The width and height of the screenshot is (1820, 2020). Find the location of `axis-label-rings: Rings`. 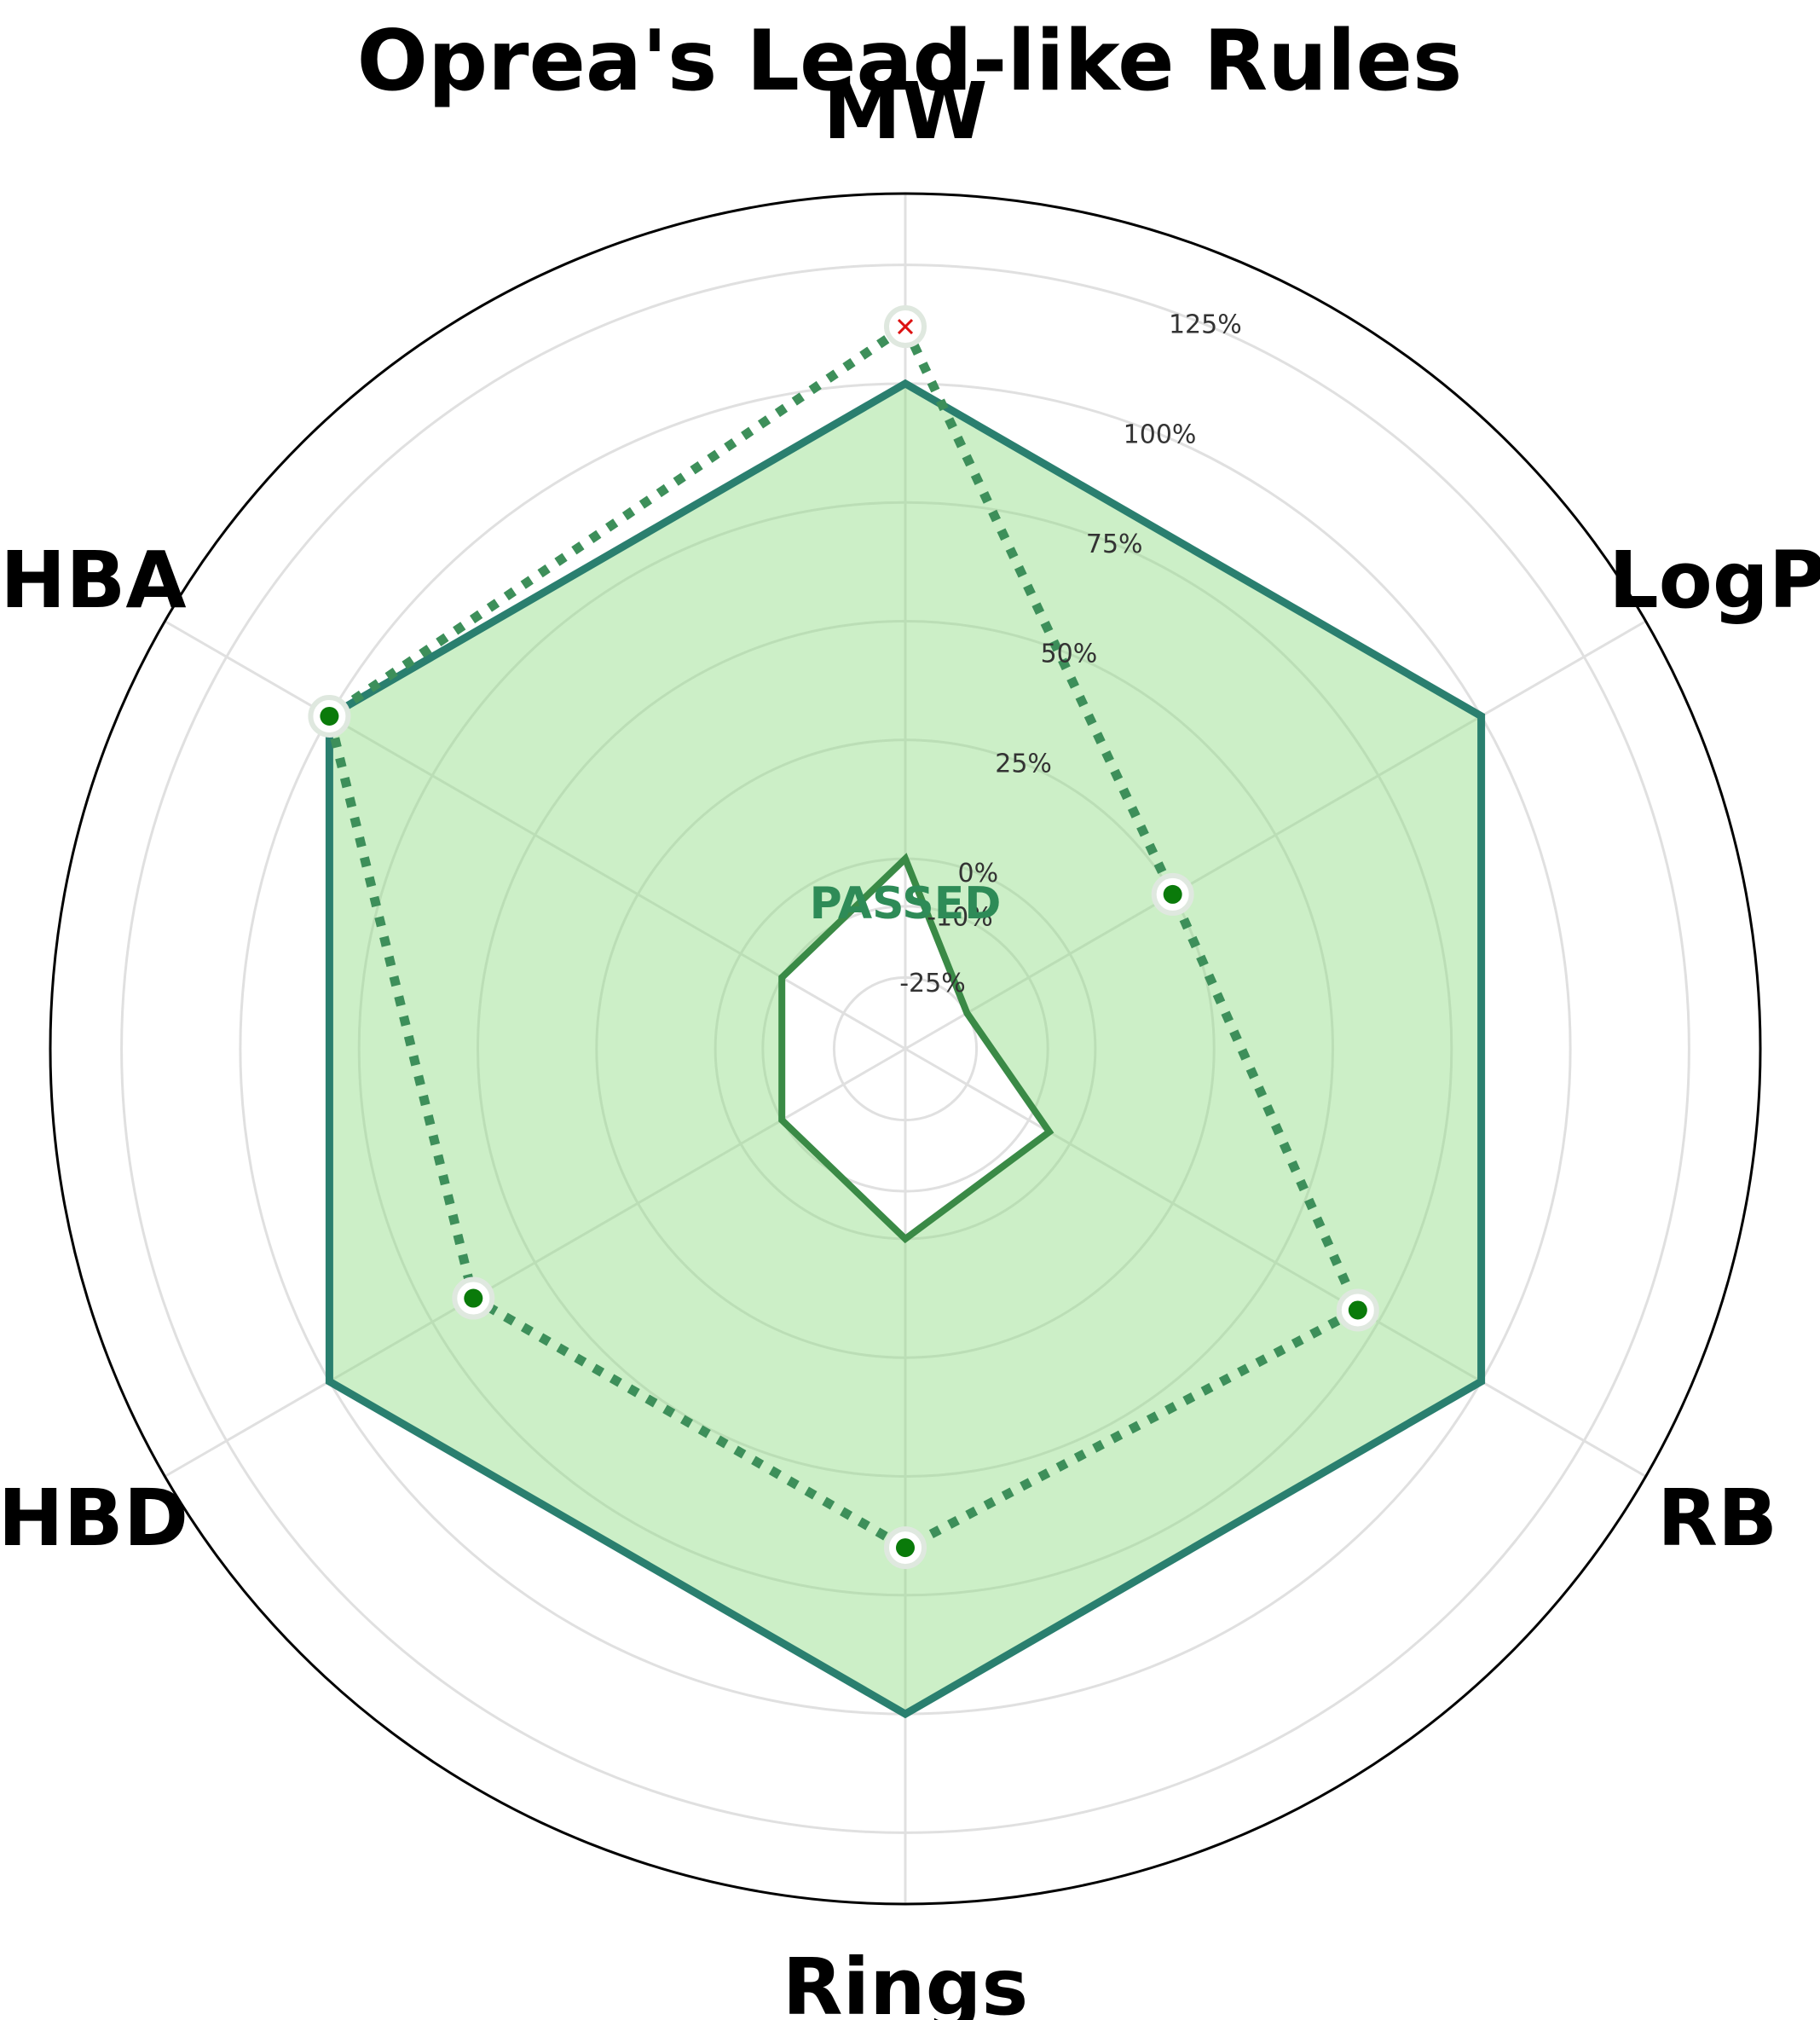

axis-label-rings: Rings is located at coordinates (906, 1981).